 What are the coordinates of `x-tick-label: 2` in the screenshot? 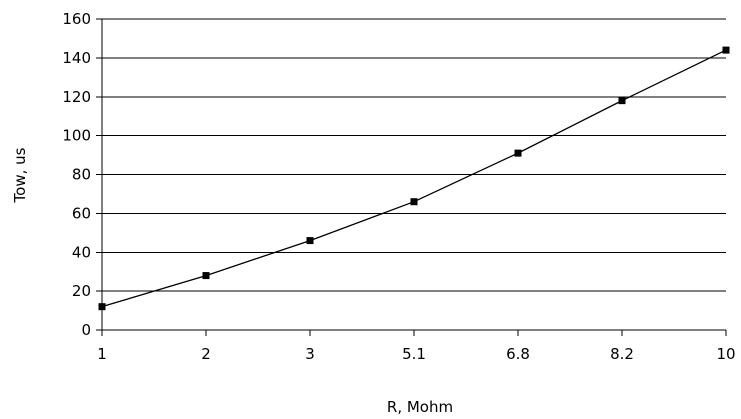 It's located at (206, 354).